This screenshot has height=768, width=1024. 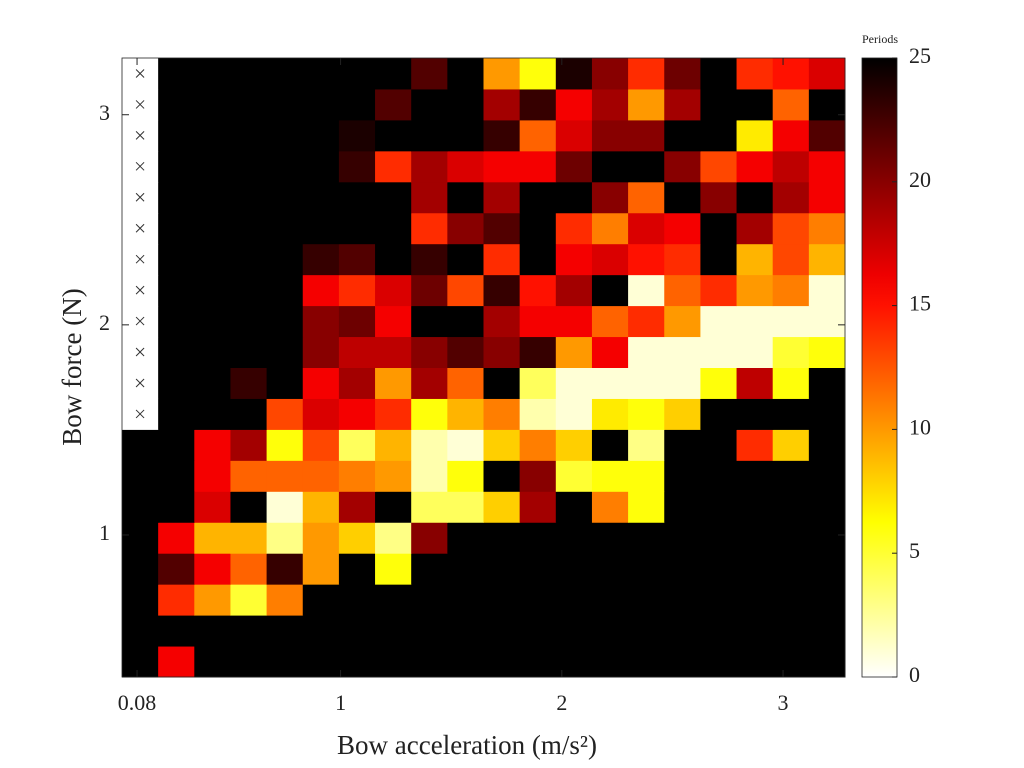 What do you see at coordinates (920, 55) in the screenshot?
I see `colorbar-tick-label: 25` at bounding box center [920, 55].